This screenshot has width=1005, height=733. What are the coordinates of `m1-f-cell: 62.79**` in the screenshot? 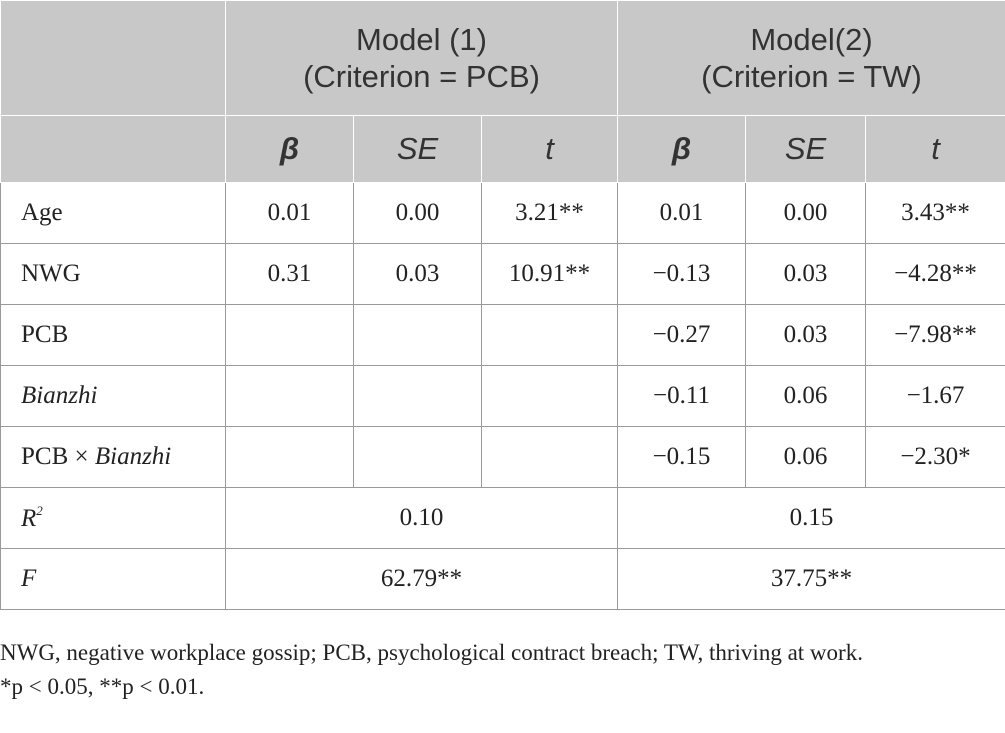 It's located at (421, 579).